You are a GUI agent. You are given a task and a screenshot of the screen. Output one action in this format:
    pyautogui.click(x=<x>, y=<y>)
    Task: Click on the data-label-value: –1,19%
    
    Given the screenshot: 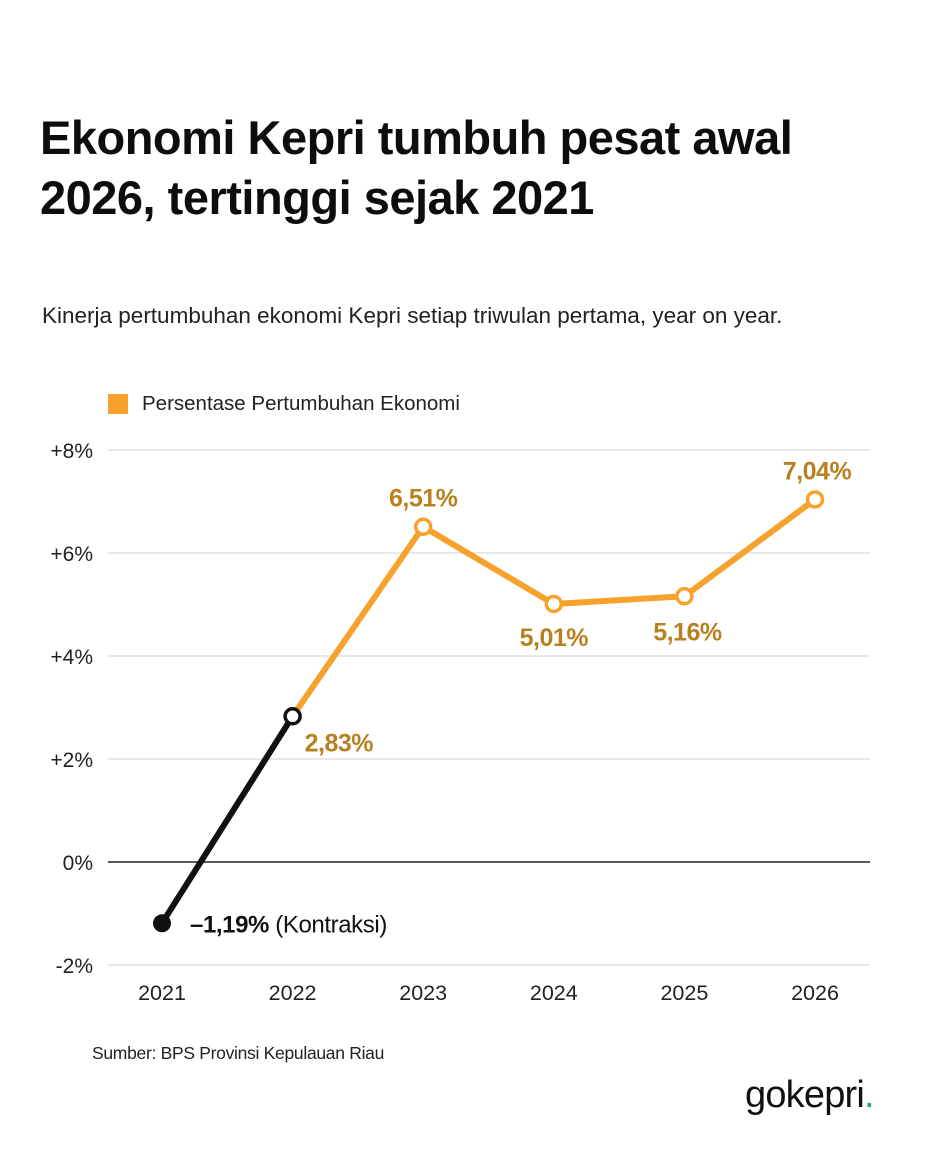 What is the action you would take?
    pyautogui.click(x=232, y=924)
    